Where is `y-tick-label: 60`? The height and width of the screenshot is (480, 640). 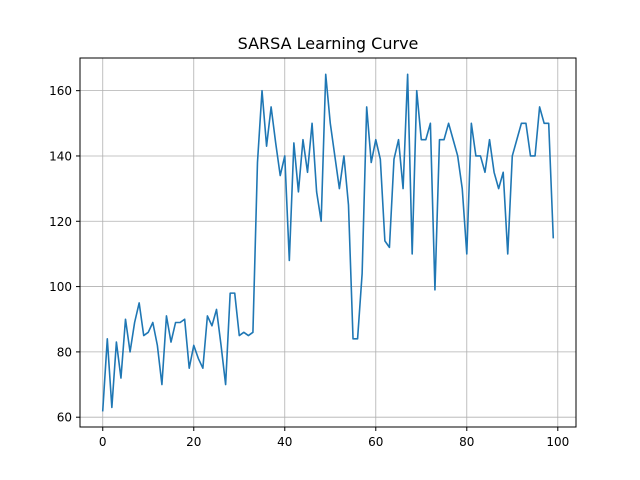 y-tick-label: 60 is located at coordinates (64, 418).